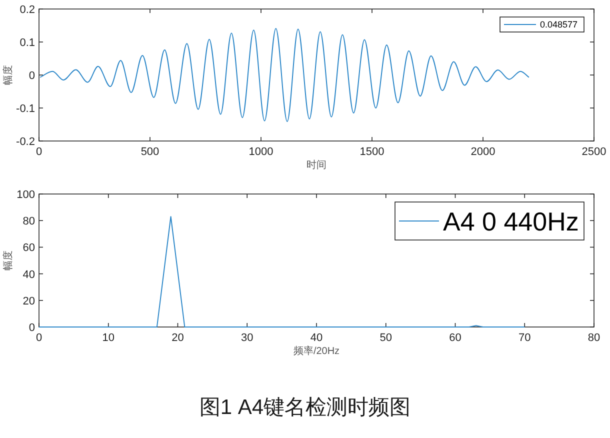 This screenshot has height=438, width=610. I want to click on y-tick-label: -0.2, so click(25, 142).